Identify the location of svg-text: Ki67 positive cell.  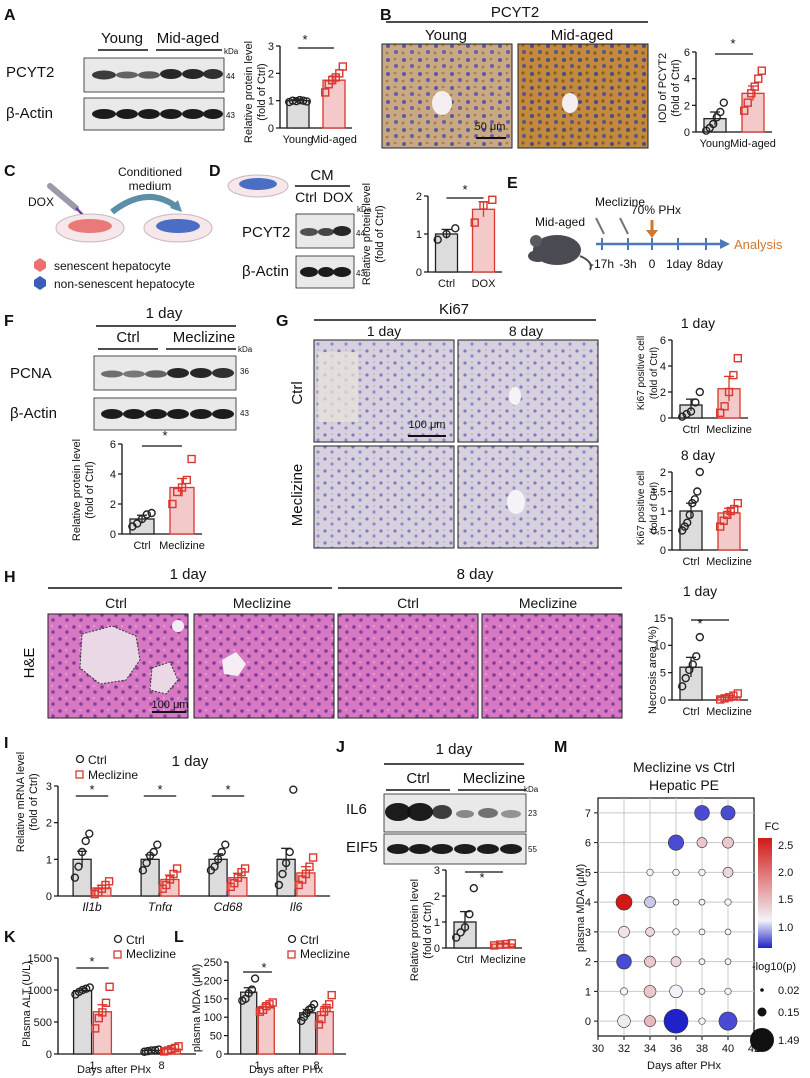
(641, 373).